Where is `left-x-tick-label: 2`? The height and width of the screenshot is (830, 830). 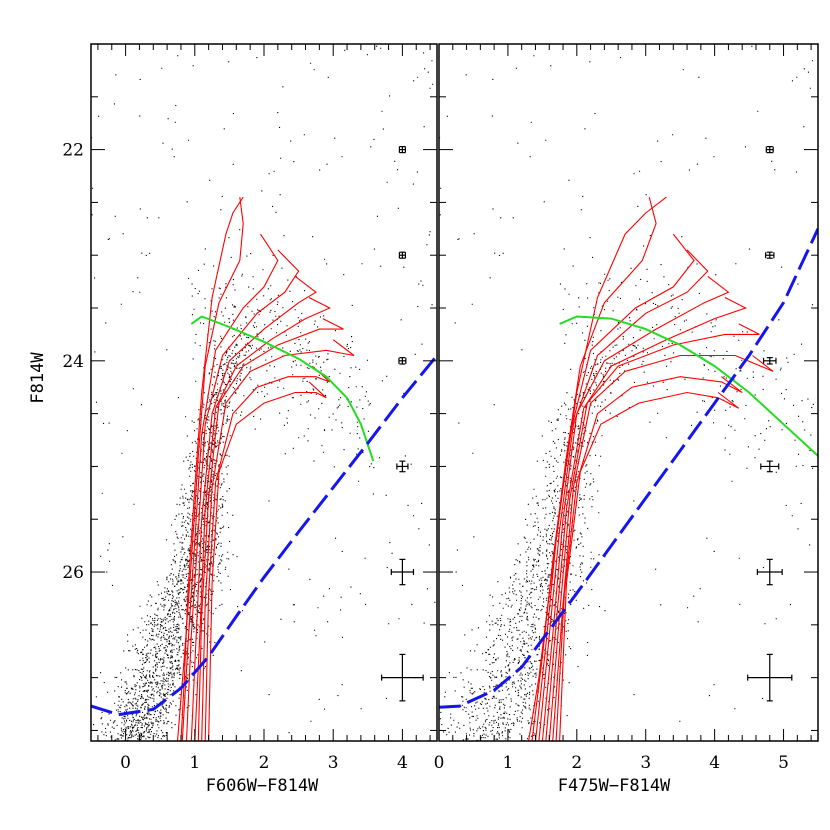 left-x-tick-label: 2 is located at coordinates (264, 763).